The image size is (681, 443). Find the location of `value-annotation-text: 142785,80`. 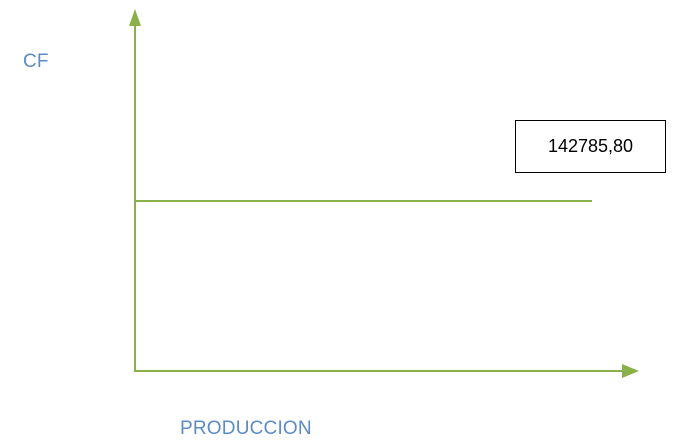

value-annotation-text: 142785,80 is located at coordinates (590, 146).